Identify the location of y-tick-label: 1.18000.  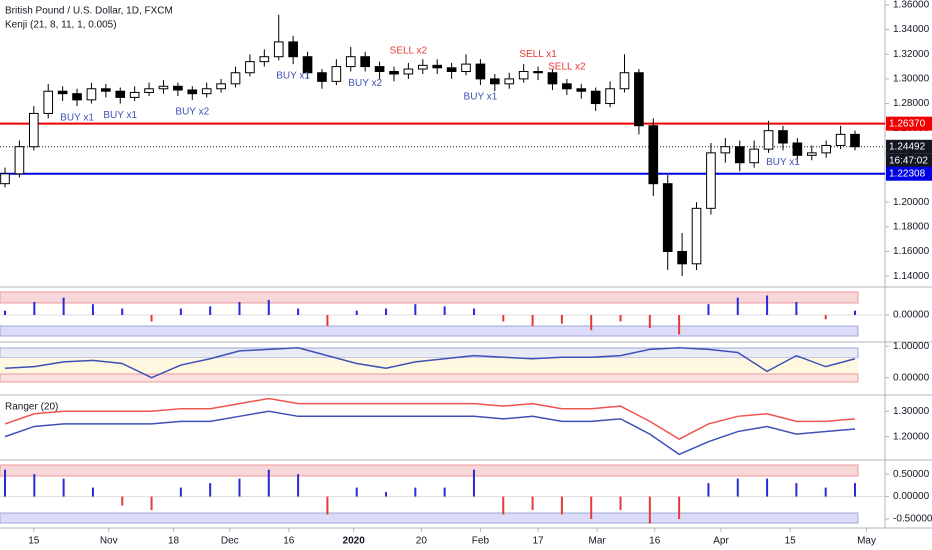
(911, 226).